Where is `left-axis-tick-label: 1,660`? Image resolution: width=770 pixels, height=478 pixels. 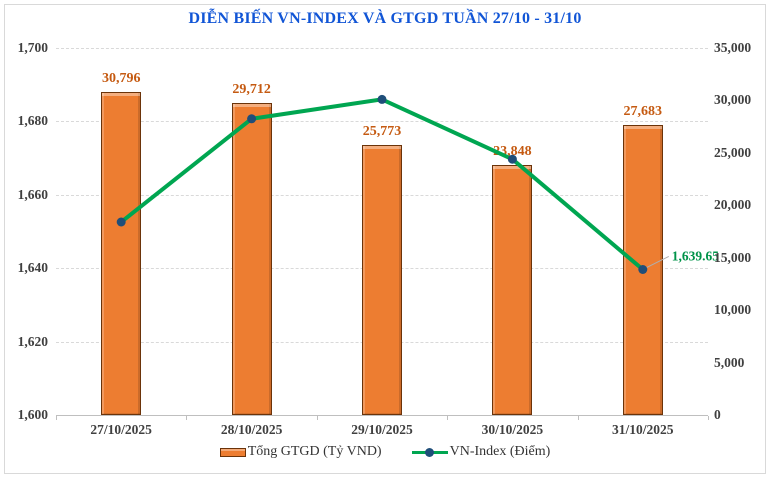
left-axis-tick-label: 1,660 is located at coordinates (32, 194).